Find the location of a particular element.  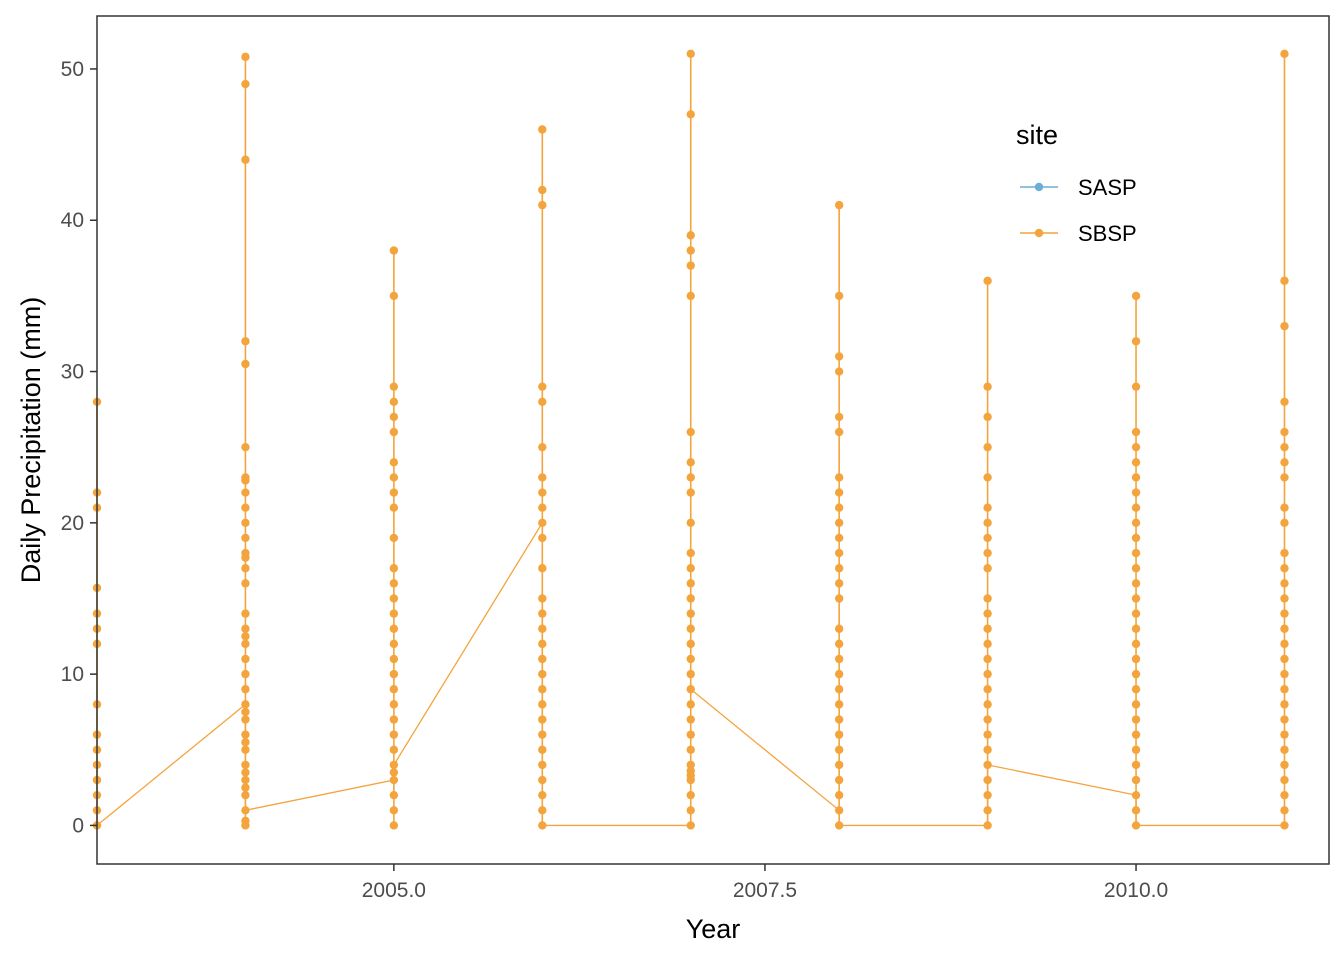

legend-item-sasp: SASP is located at coordinates (1078, 187).